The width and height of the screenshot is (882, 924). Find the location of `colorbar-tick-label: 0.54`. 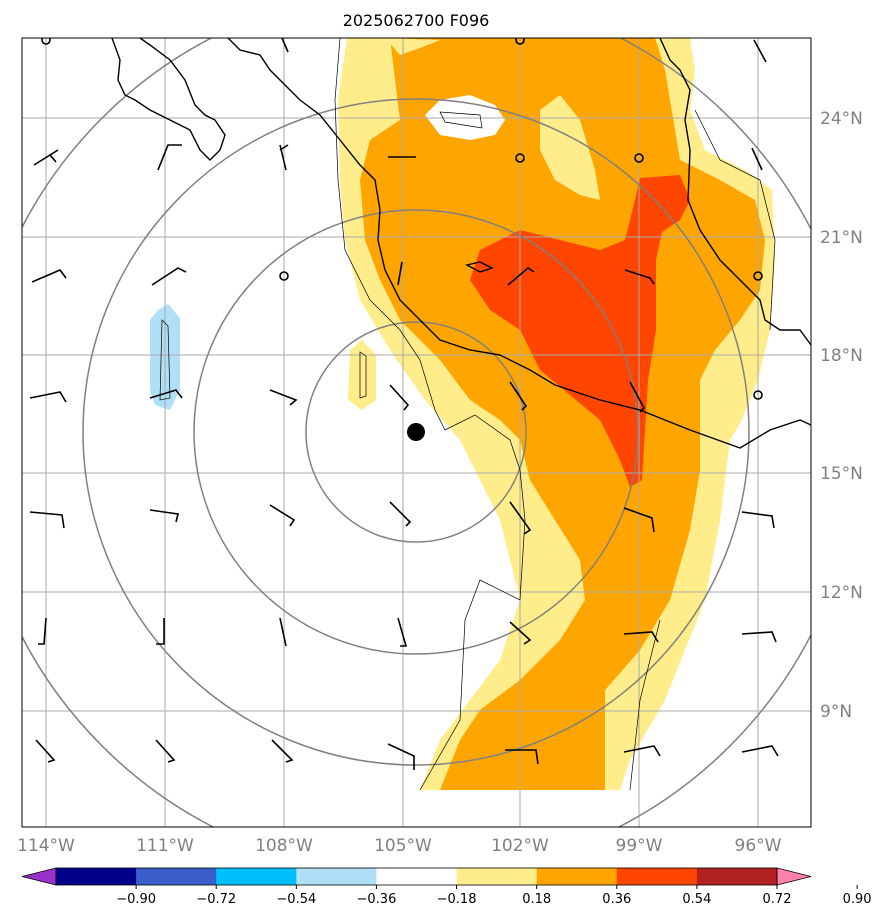

colorbar-tick-label: 0.54 is located at coordinates (696, 899).